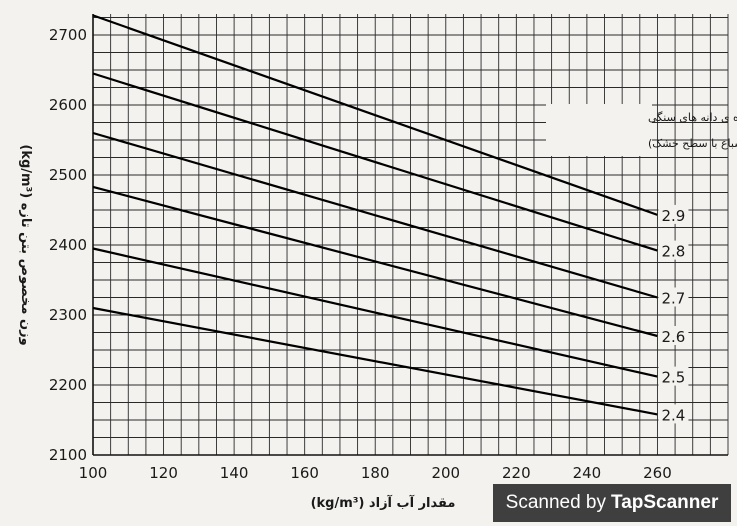  I want to click on y-axis-title: وزن مخصوص بتن تازه (kg/m³), so click(25, 244).